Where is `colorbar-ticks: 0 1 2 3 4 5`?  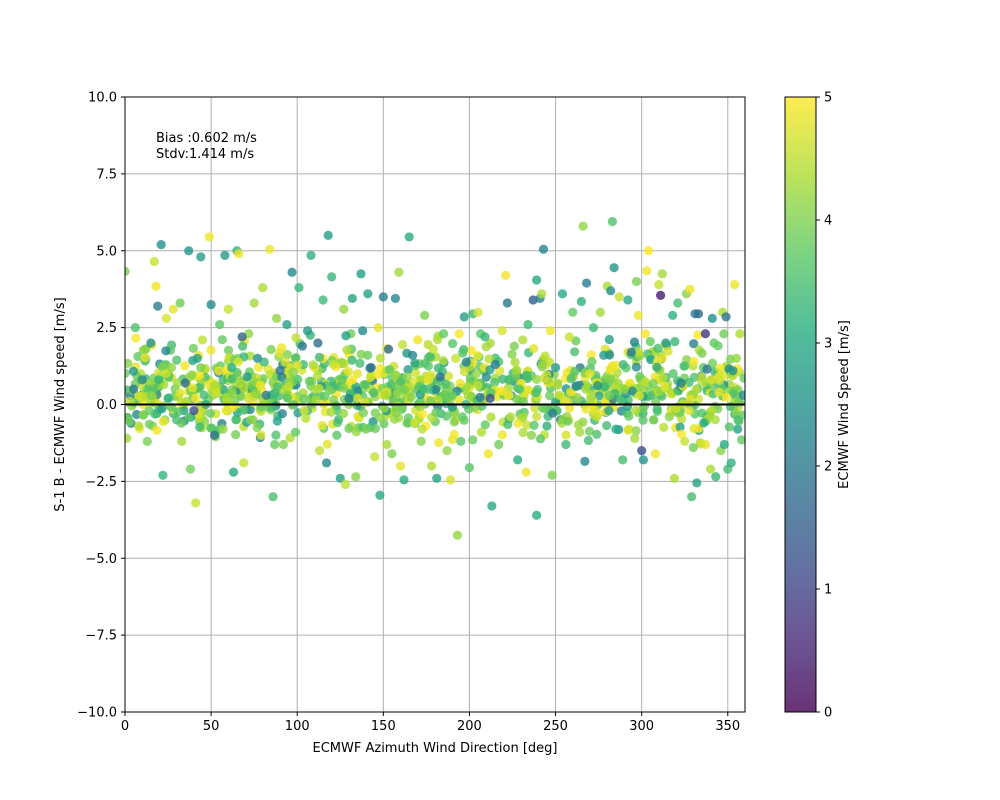 colorbar-ticks: 0 1 2 3 4 5 is located at coordinates (824, 406).